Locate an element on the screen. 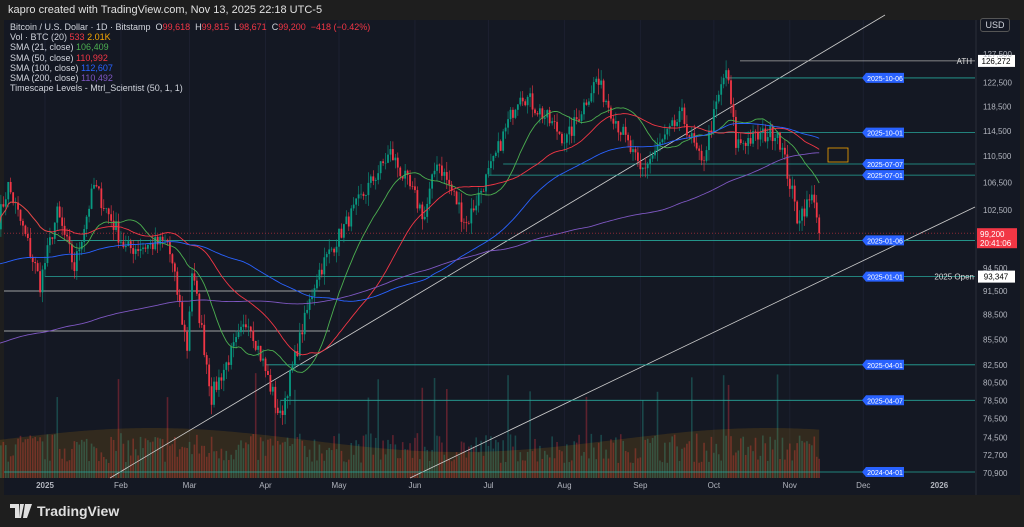 This screenshot has height=527, width=1024. time-tick: Feb is located at coordinates (121, 485).